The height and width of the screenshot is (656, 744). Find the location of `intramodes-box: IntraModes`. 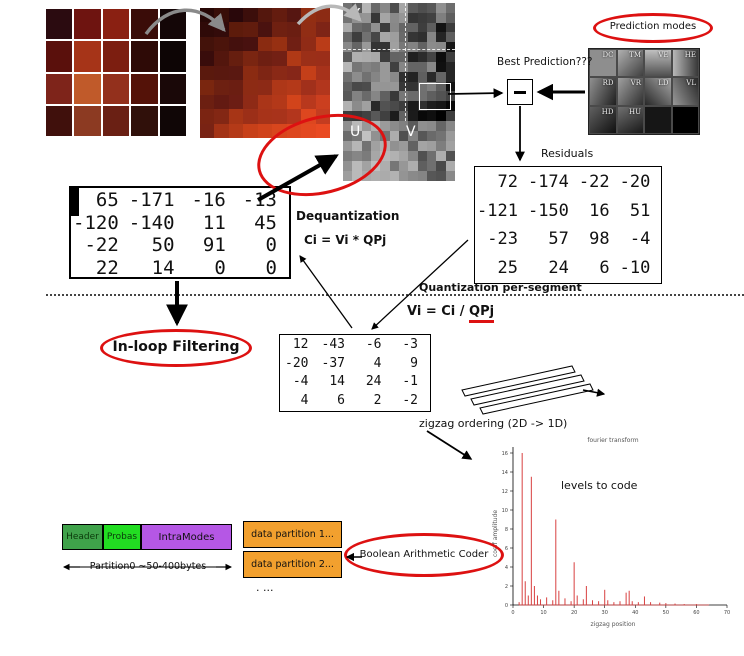

intramodes-box: IntraModes is located at coordinates (186, 537).